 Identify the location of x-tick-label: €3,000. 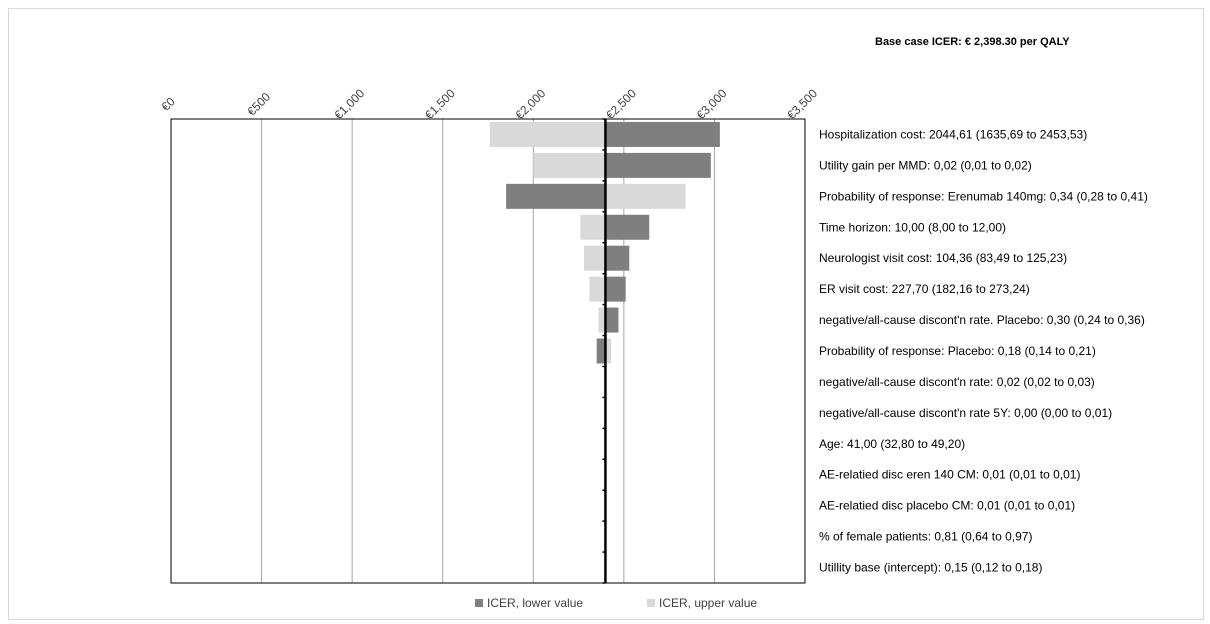
(712, 104).